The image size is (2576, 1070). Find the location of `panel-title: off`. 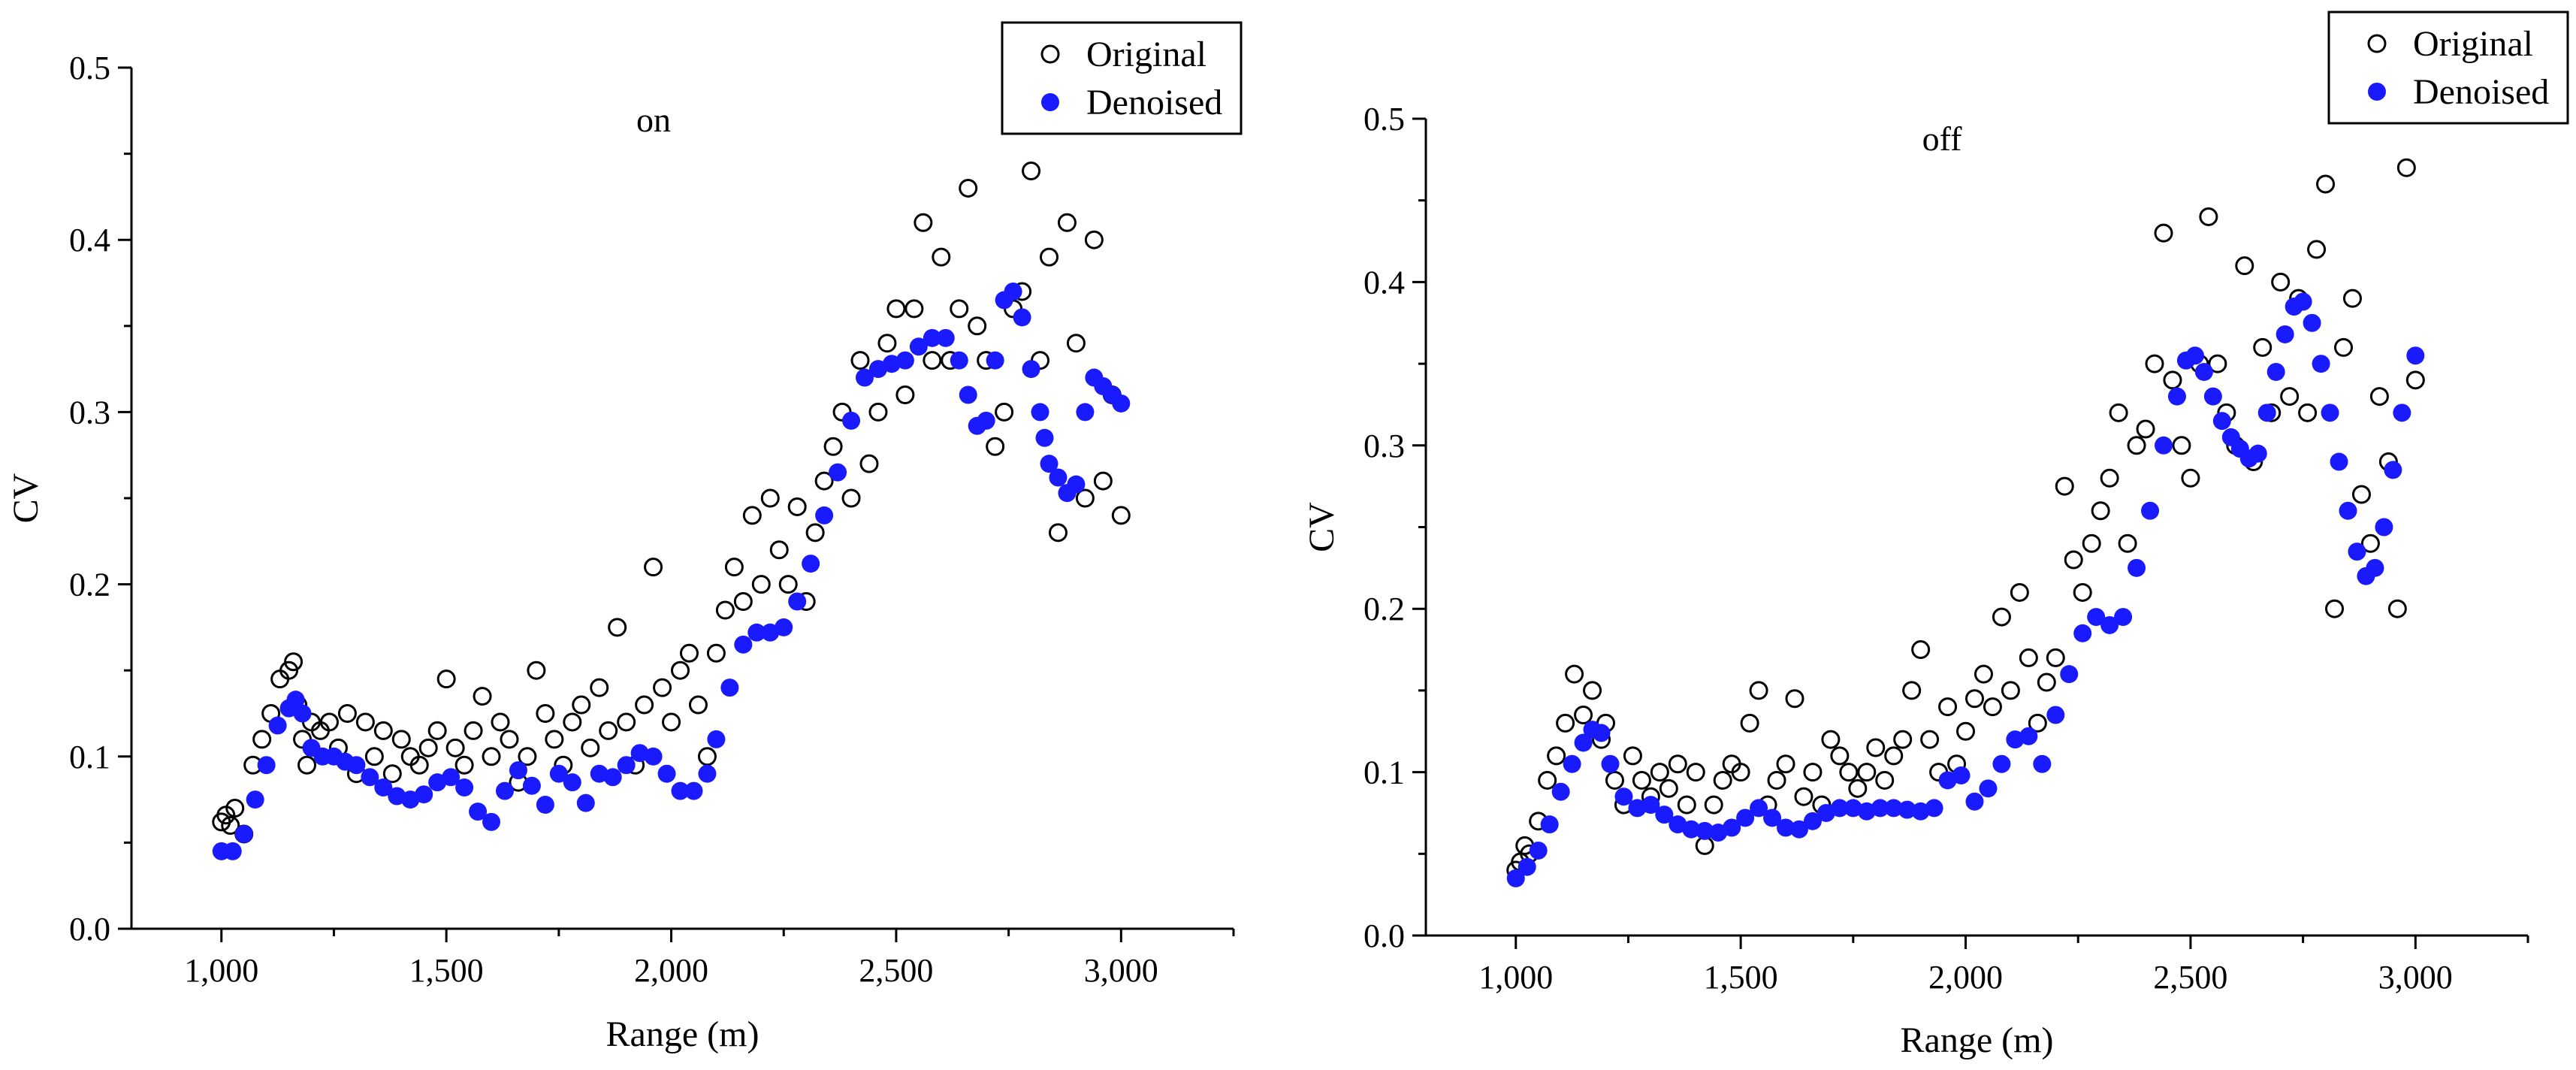

panel-title: off is located at coordinates (1942, 138).